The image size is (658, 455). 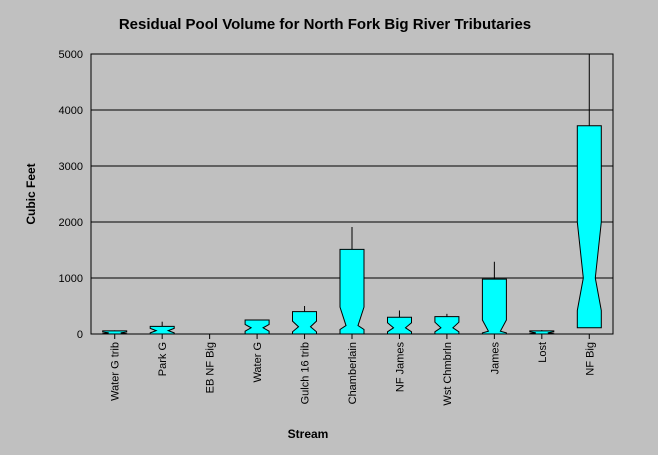 What do you see at coordinates (543, 352) in the screenshot?
I see `x-tick-label: Lost` at bounding box center [543, 352].